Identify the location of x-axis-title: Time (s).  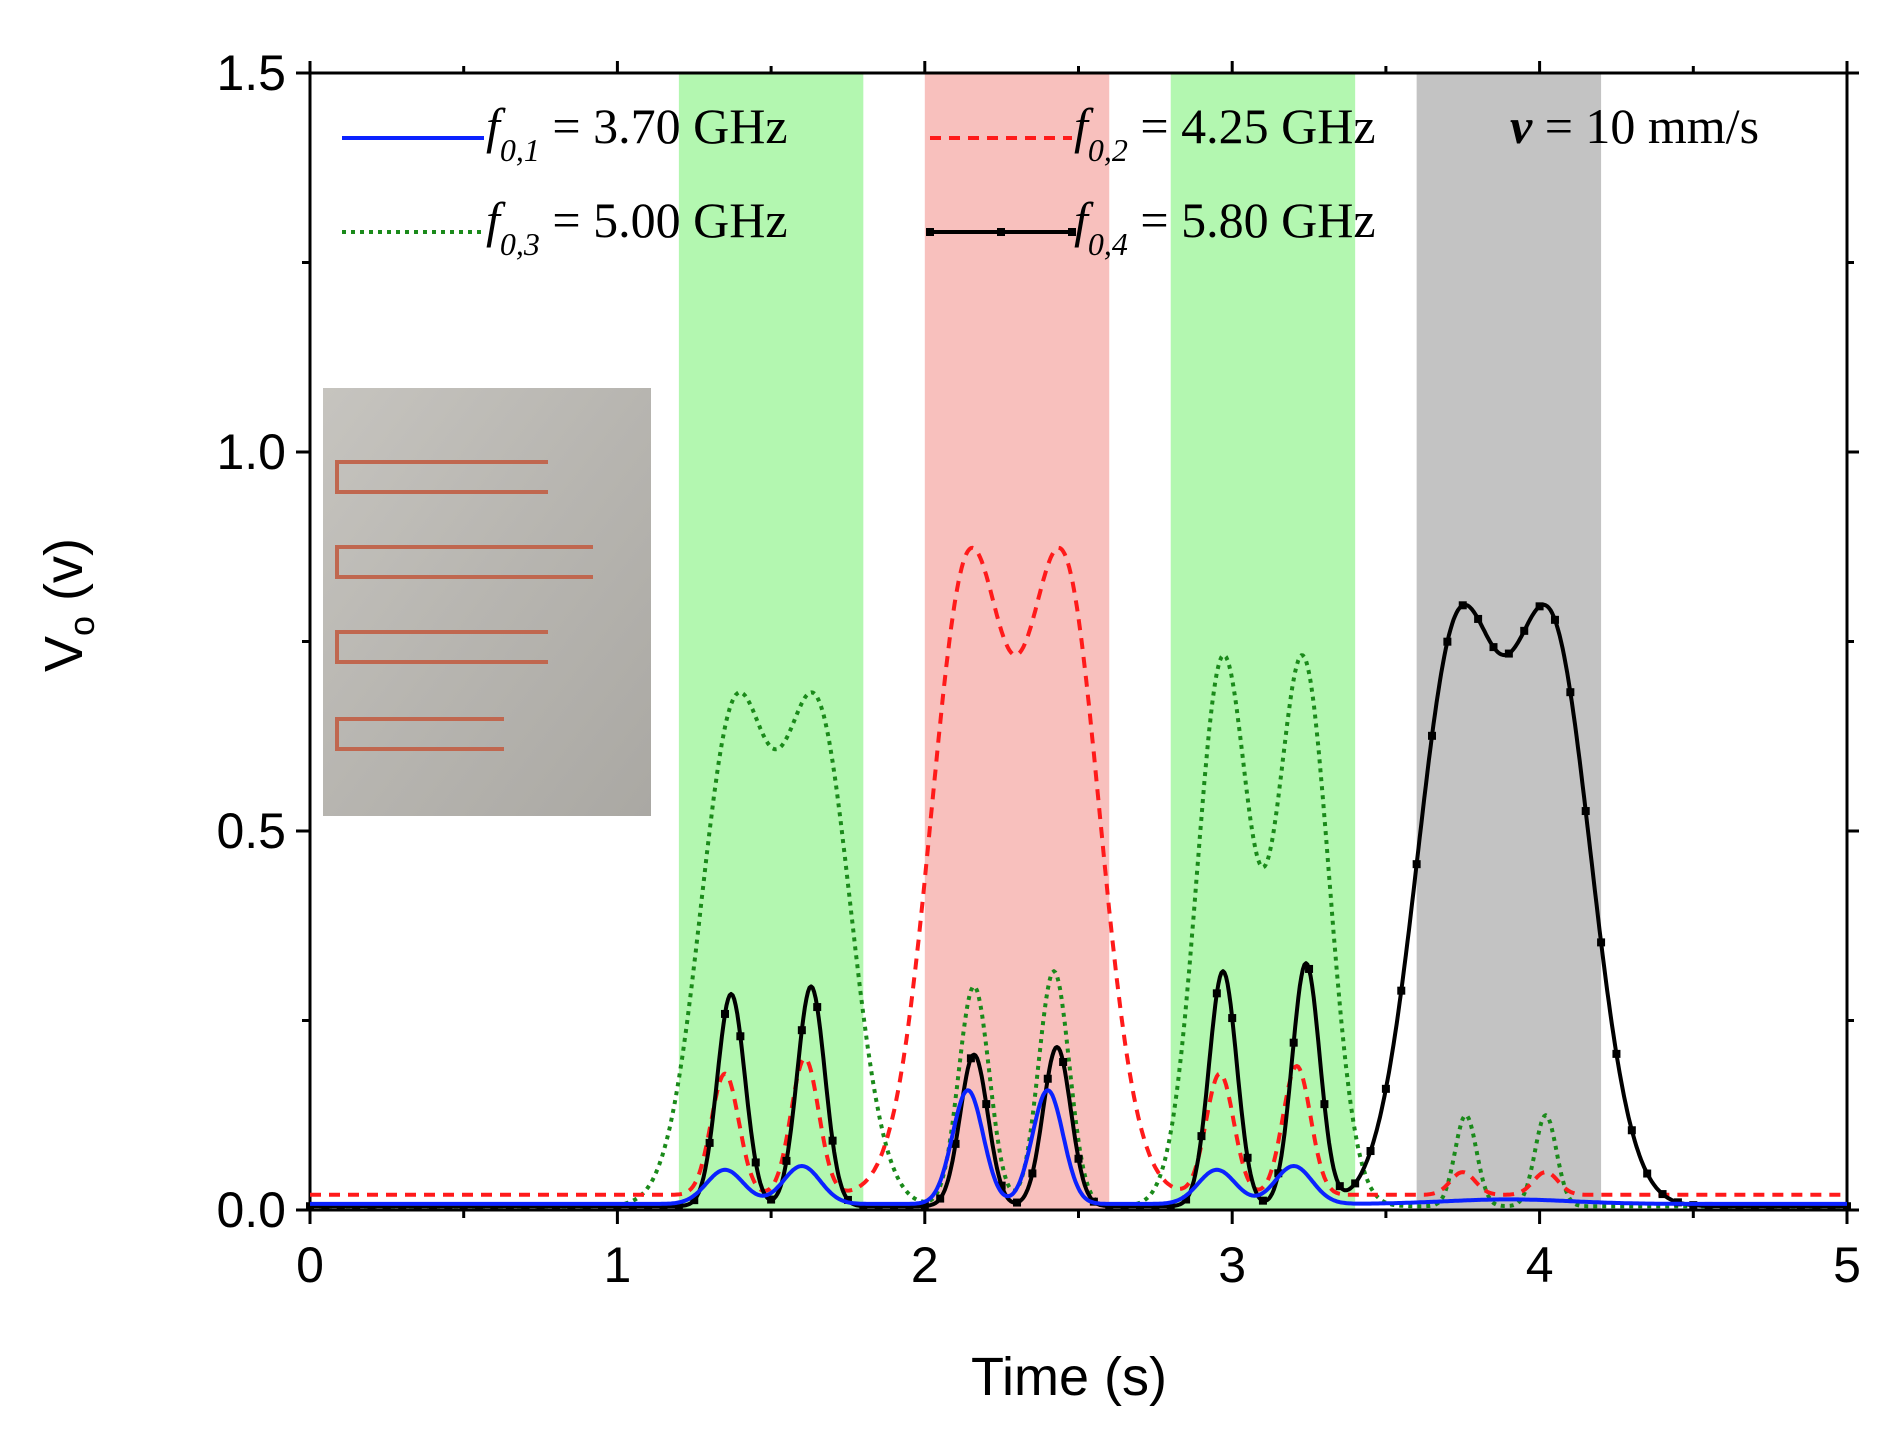
(1069, 1377).